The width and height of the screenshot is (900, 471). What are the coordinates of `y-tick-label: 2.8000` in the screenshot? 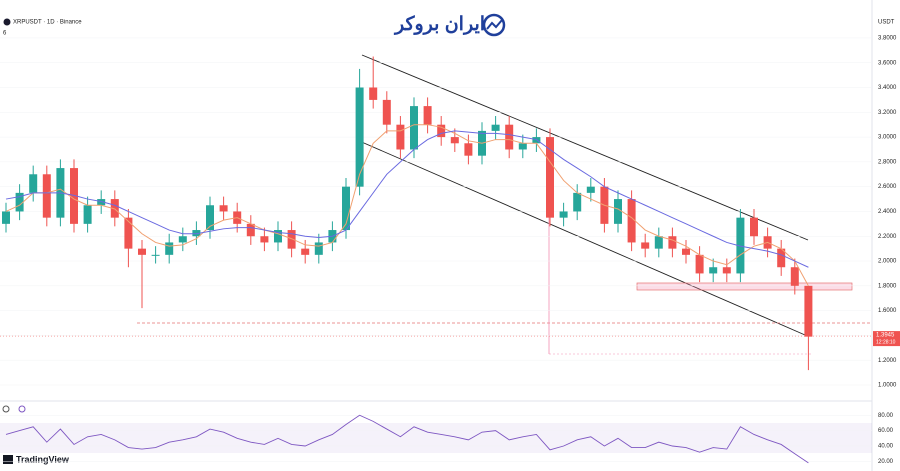 It's located at (887, 162).